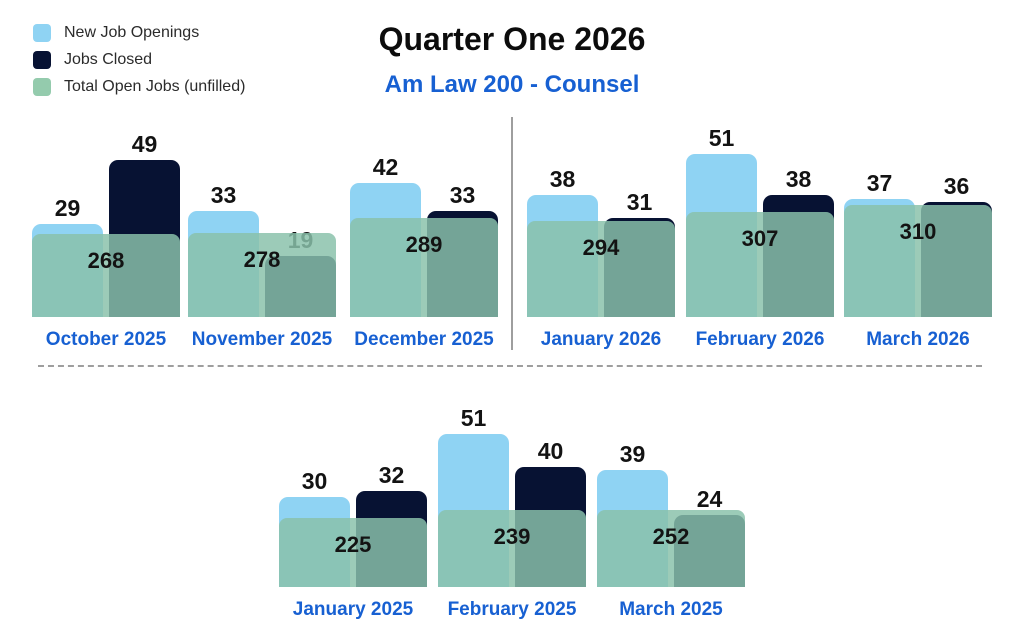 This screenshot has height=640, width=1024. Describe the element at coordinates (144, 144) in the screenshot. I see `jobs-closed-value-label: 49` at that location.